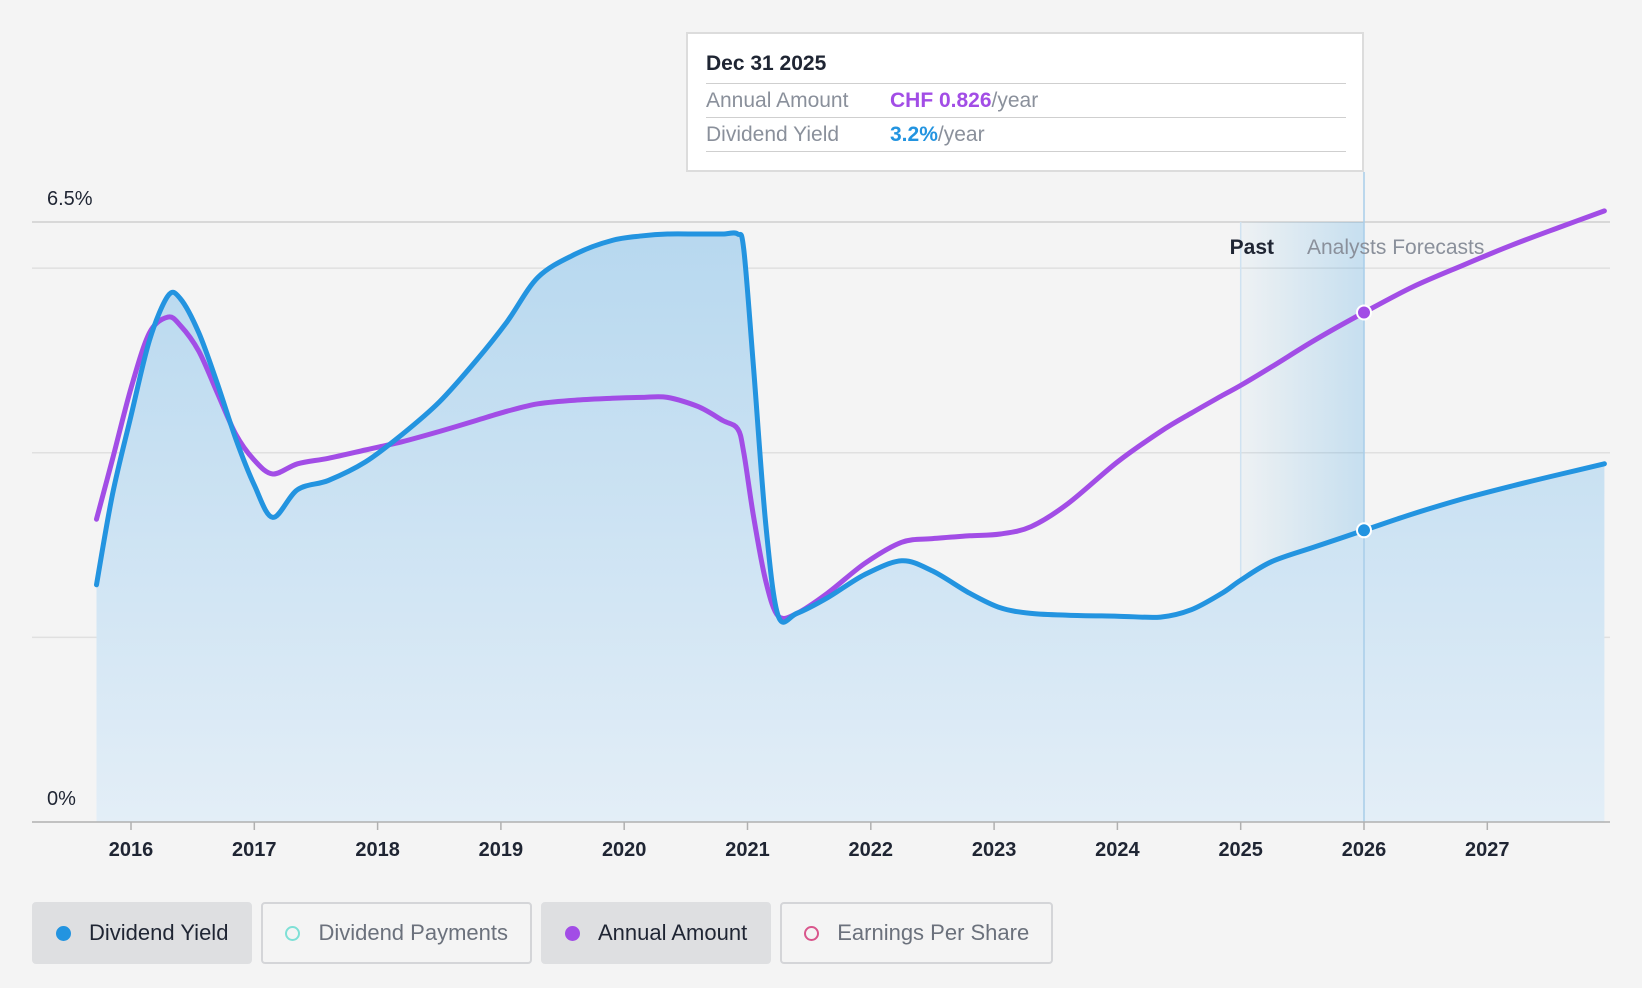 The height and width of the screenshot is (988, 1642). I want to click on past-label: Past, so click(1252, 247).